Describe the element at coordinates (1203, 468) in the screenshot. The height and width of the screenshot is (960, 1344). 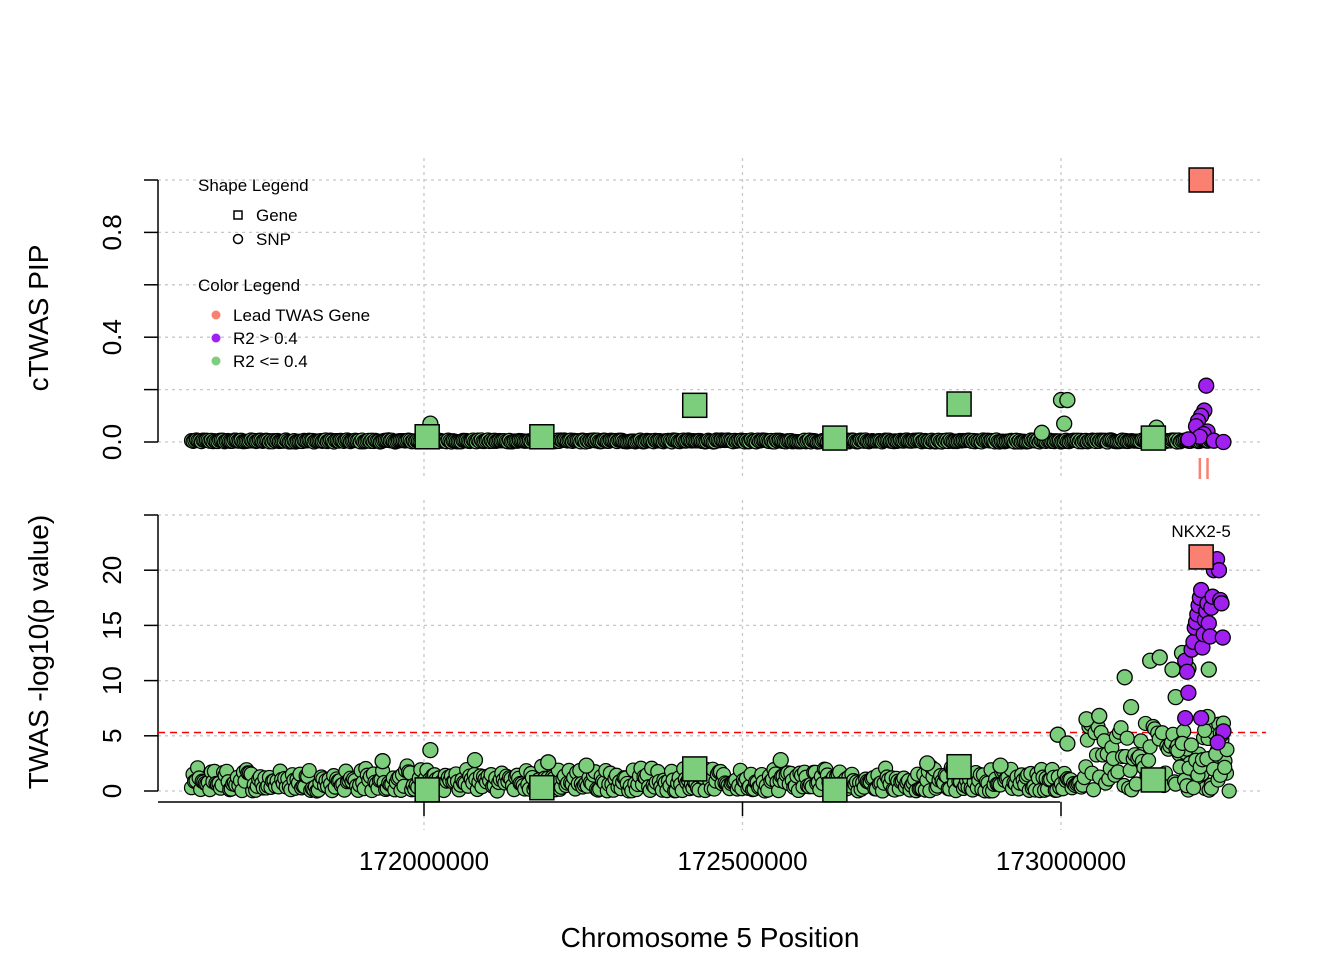
I see `highlight-tick-marks` at that location.